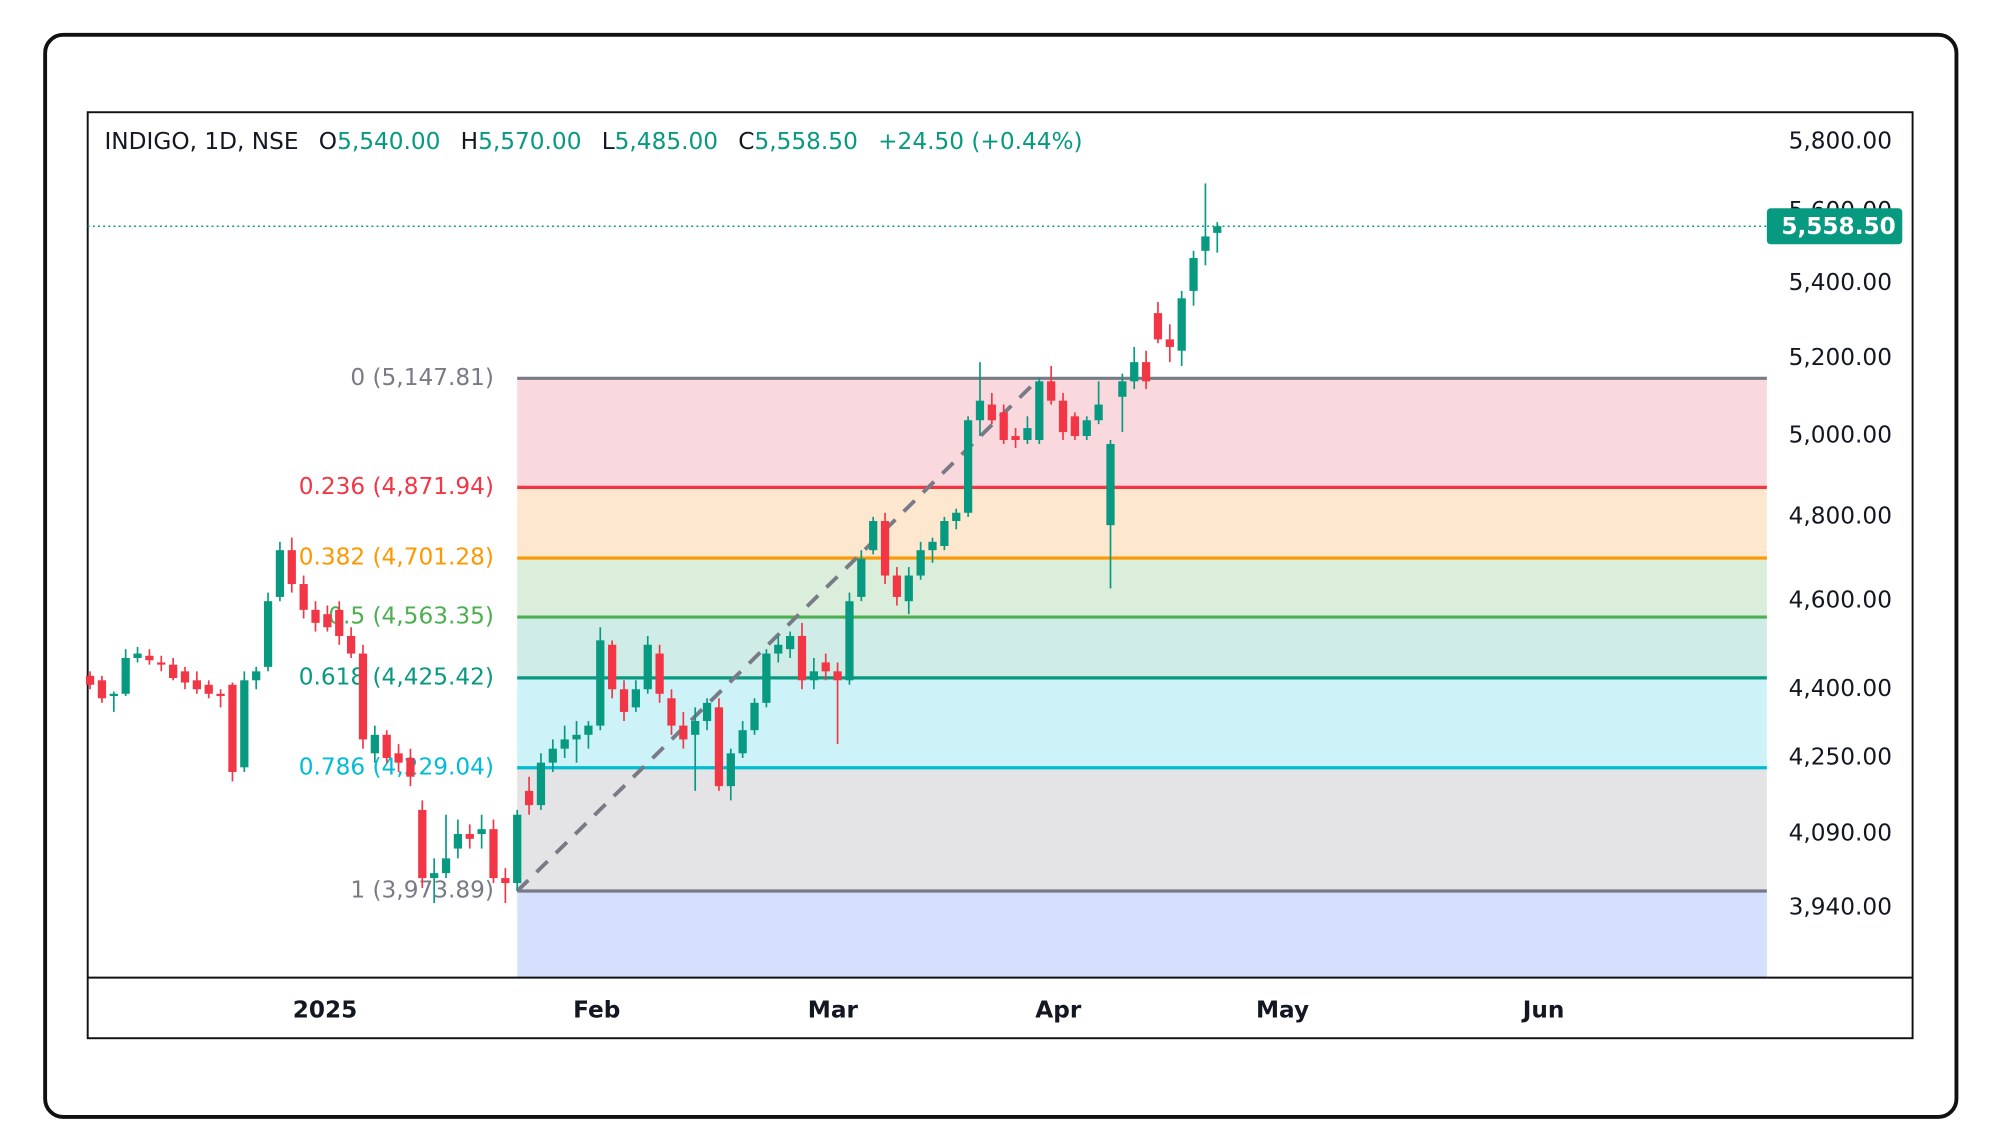 The width and height of the screenshot is (1999, 1144). Describe the element at coordinates (1840, 282) in the screenshot. I see `y-tick-label: 5,400.00` at that location.